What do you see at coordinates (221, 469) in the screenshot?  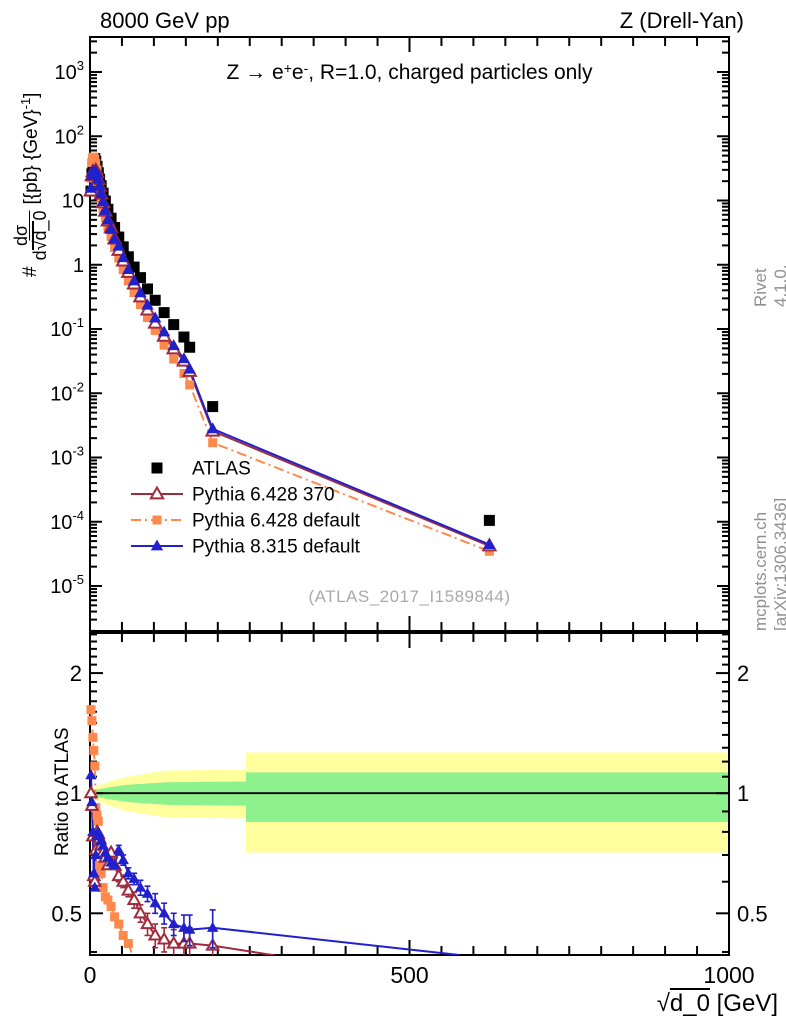 I see `legend-label: ATLAS` at bounding box center [221, 469].